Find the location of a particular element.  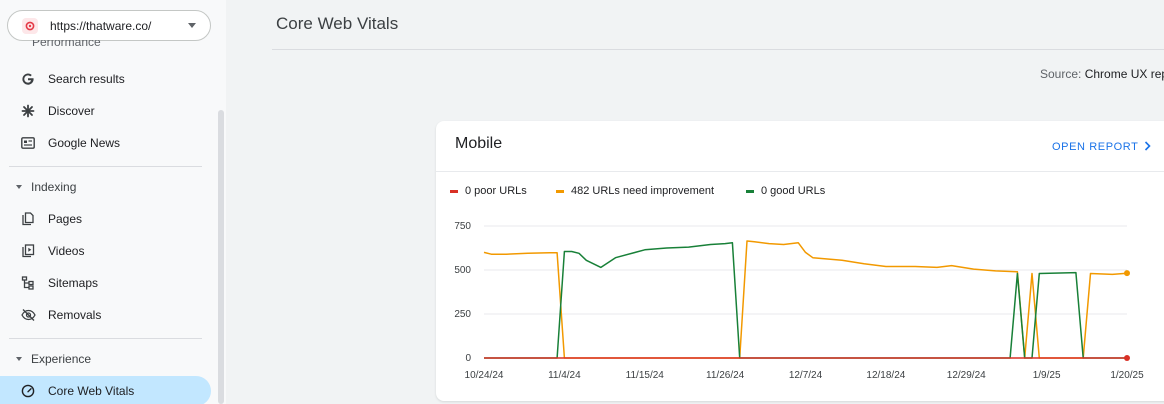

sidebar-item-google-news: Google News is located at coordinates (105, 143).